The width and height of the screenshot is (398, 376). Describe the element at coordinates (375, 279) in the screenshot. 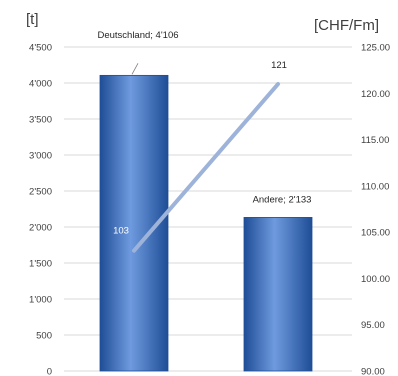

I see `right-tick-label: 100.00` at that location.